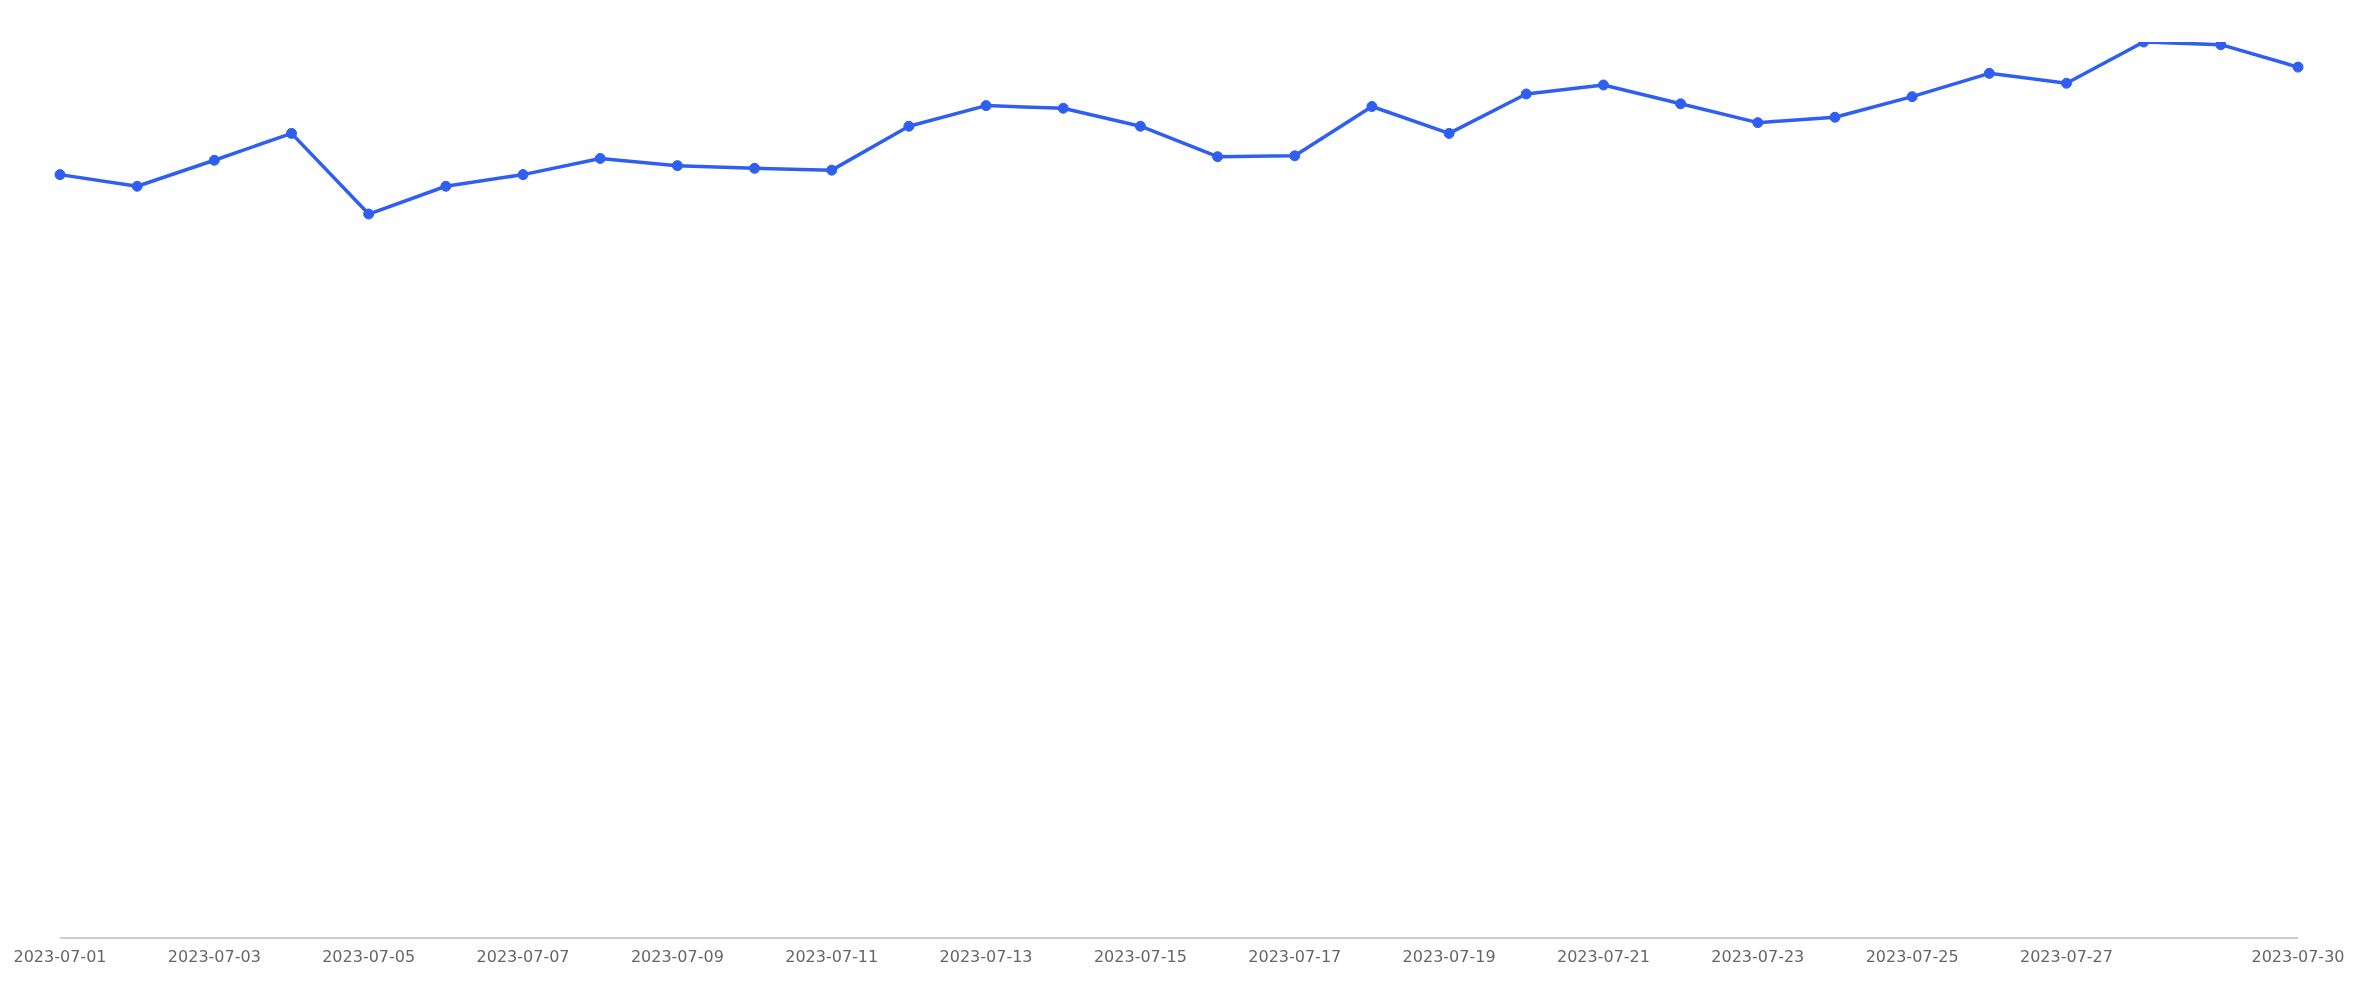  I want to click on x-tick-label: 2023-07-17, so click(1295, 956).